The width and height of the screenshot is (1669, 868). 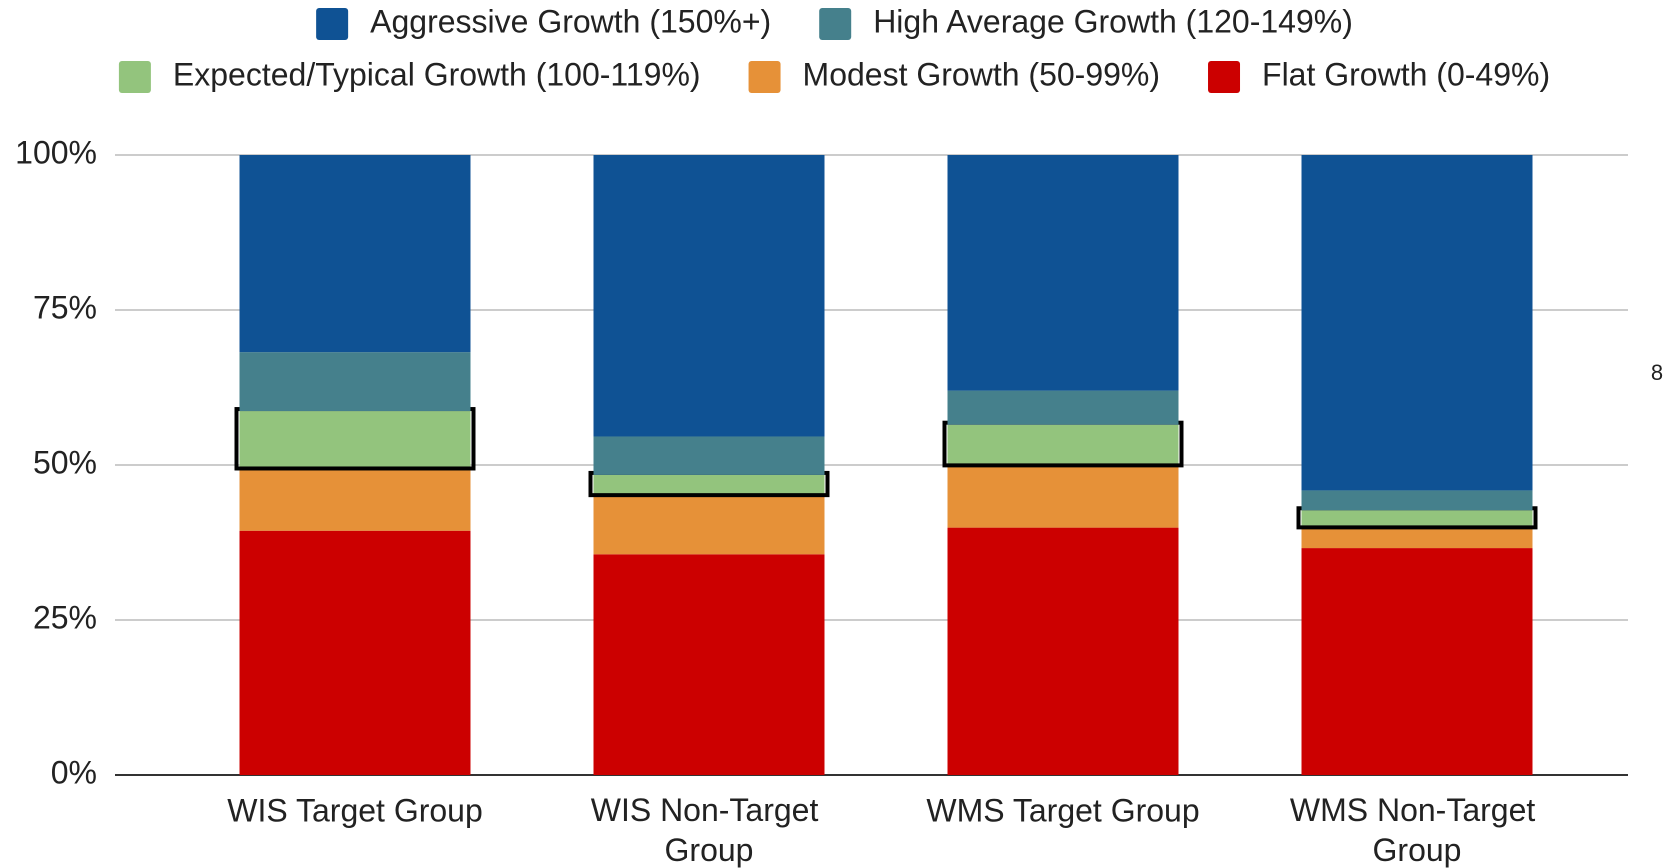 I want to click on y-tick-label: 100%, so click(x=56, y=152).